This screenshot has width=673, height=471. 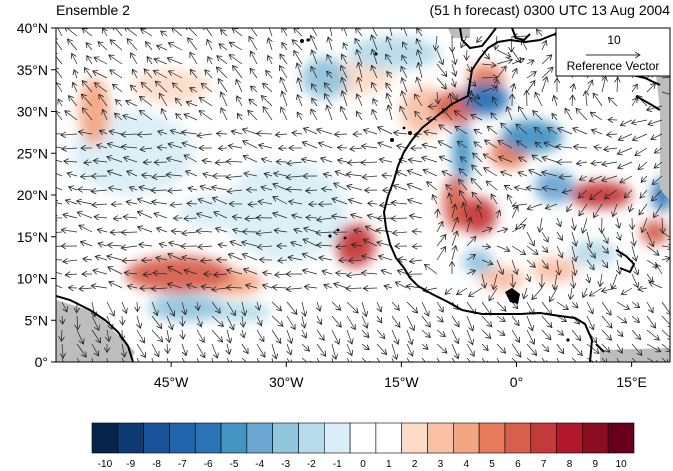 What do you see at coordinates (105, 464) in the screenshot?
I see `colorbar-label: -10` at bounding box center [105, 464].